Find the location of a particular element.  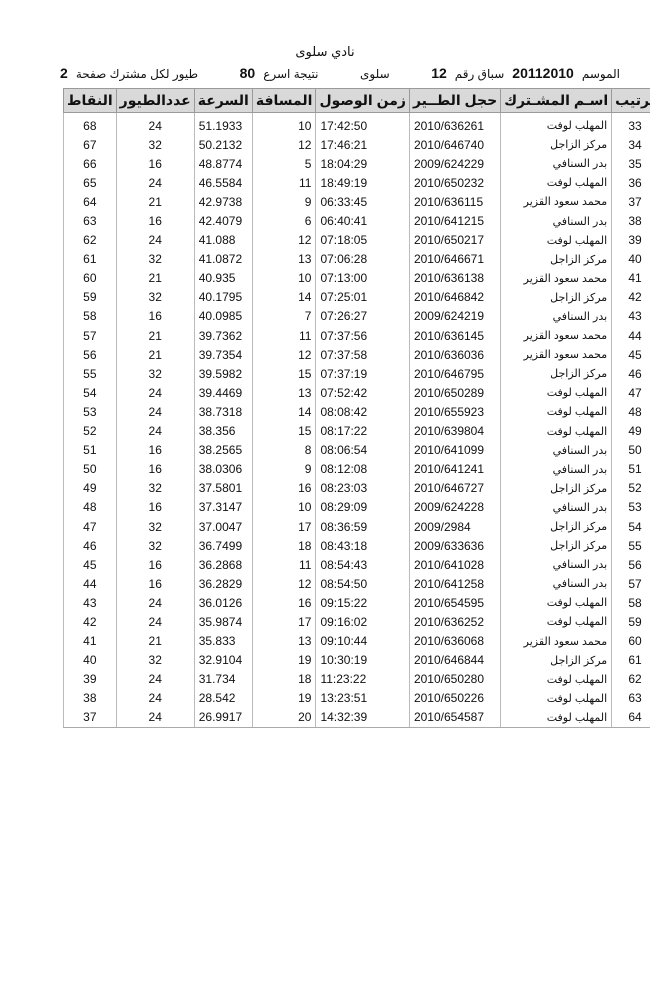

distance-cell: 19 is located at coordinates (284, 660).